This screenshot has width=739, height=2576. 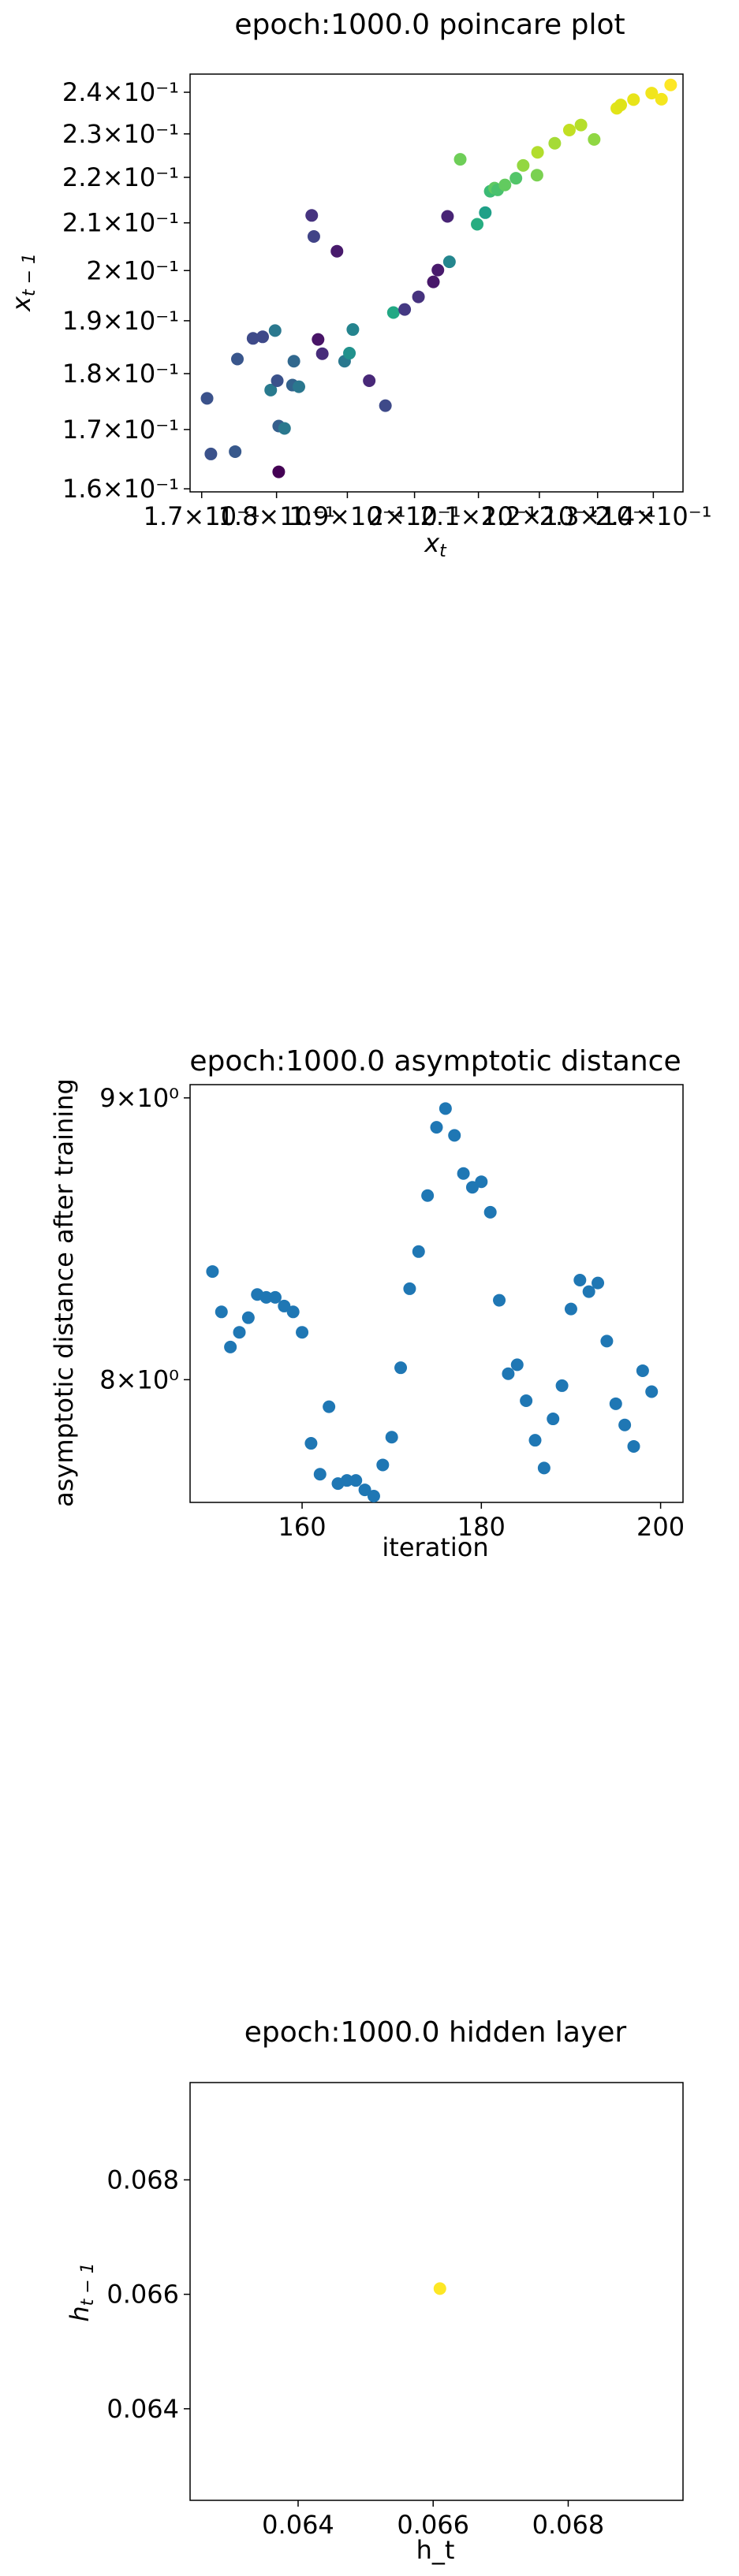 What do you see at coordinates (435, 544) in the screenshot?
I see `poincare-plot-x-axis-label: xt` at bounding box center [435, 544].